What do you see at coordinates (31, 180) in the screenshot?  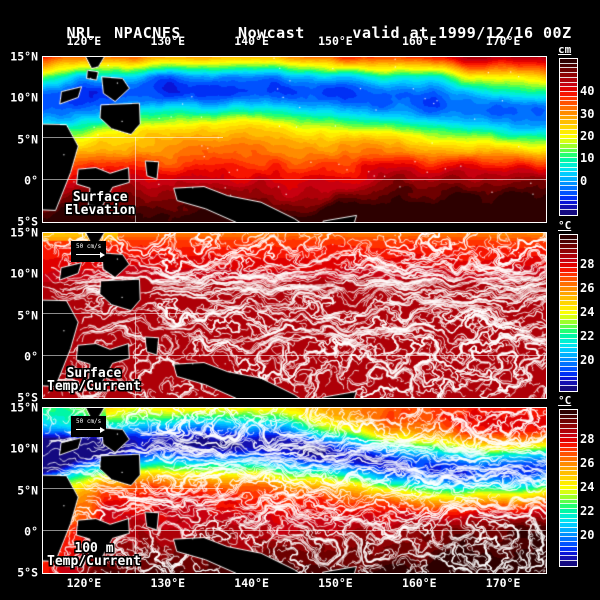 I see `y-tick-p0-0: 0°` at bounding box center [31, 180].